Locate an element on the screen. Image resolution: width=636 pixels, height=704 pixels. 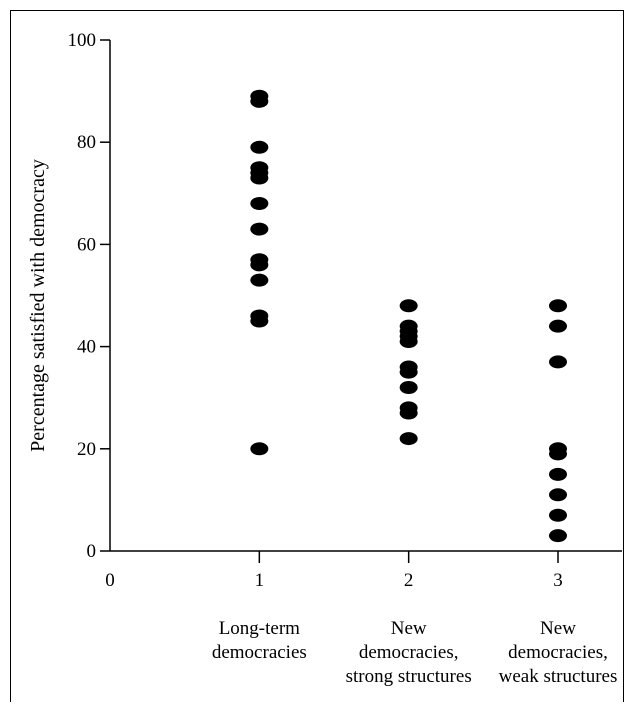
y-tick-label: 20 is located at coordinates (86, 449).